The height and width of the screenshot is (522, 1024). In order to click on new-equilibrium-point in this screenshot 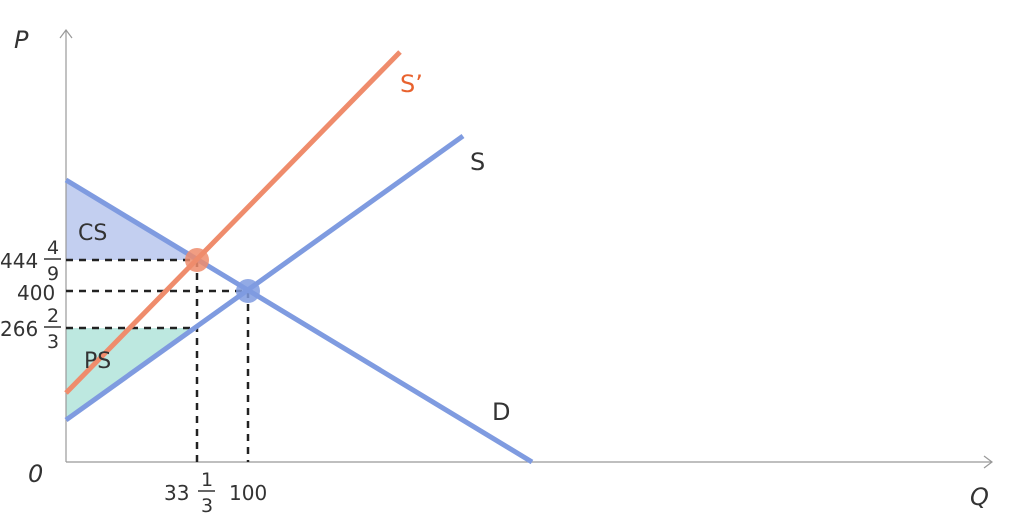, I will do `click(197, 260)`.